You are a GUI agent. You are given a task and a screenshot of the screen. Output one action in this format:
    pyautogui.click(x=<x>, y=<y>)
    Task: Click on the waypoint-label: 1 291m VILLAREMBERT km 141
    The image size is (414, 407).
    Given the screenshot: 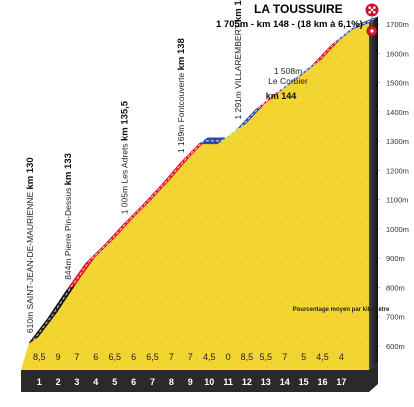 What is the action you would take?
    pyautogui.click(x=238, y=60)
    